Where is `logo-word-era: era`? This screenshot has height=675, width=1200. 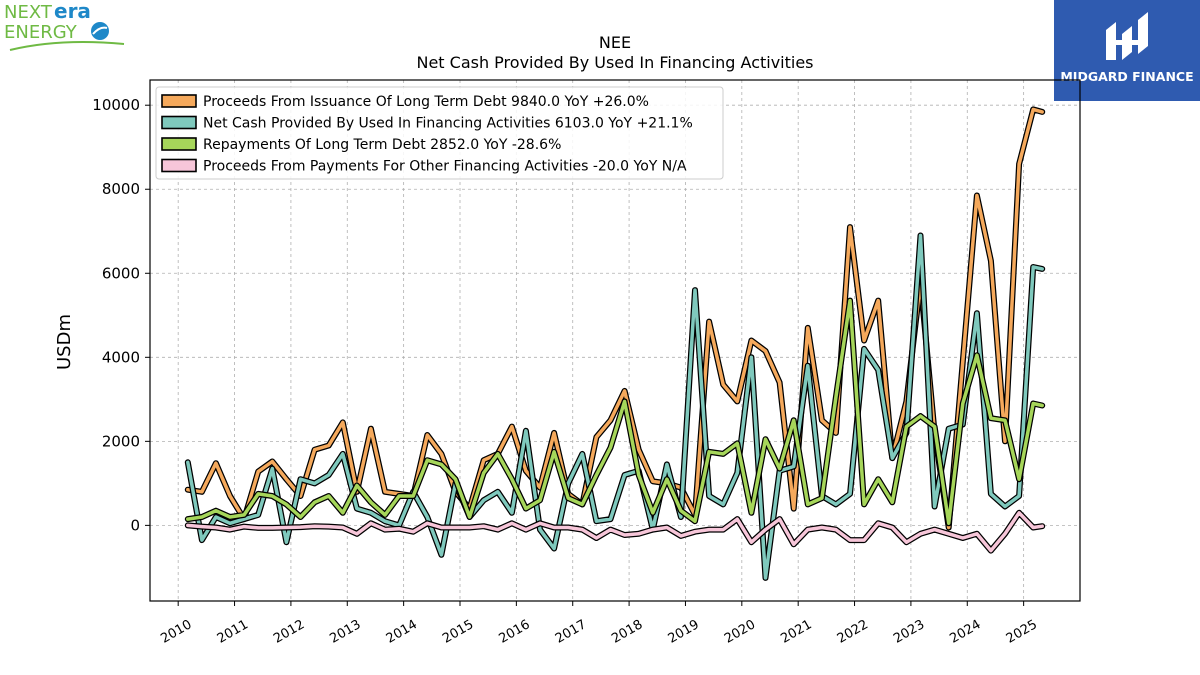
logo-word-era: era is located at coordinates (72, 11).